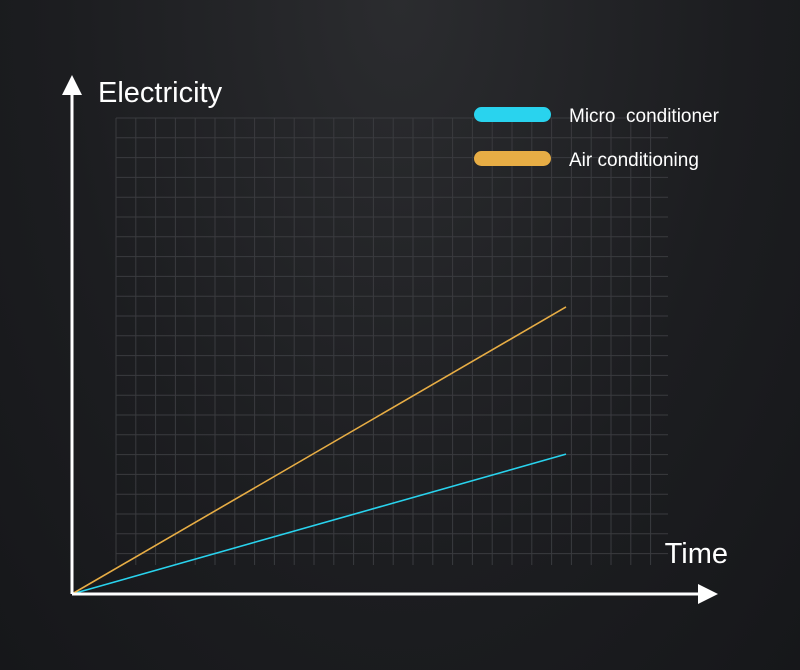 The height and width of the screenshot is (670, 800). I want to click on legend-label: Micro conditioner, so click(644, 116).